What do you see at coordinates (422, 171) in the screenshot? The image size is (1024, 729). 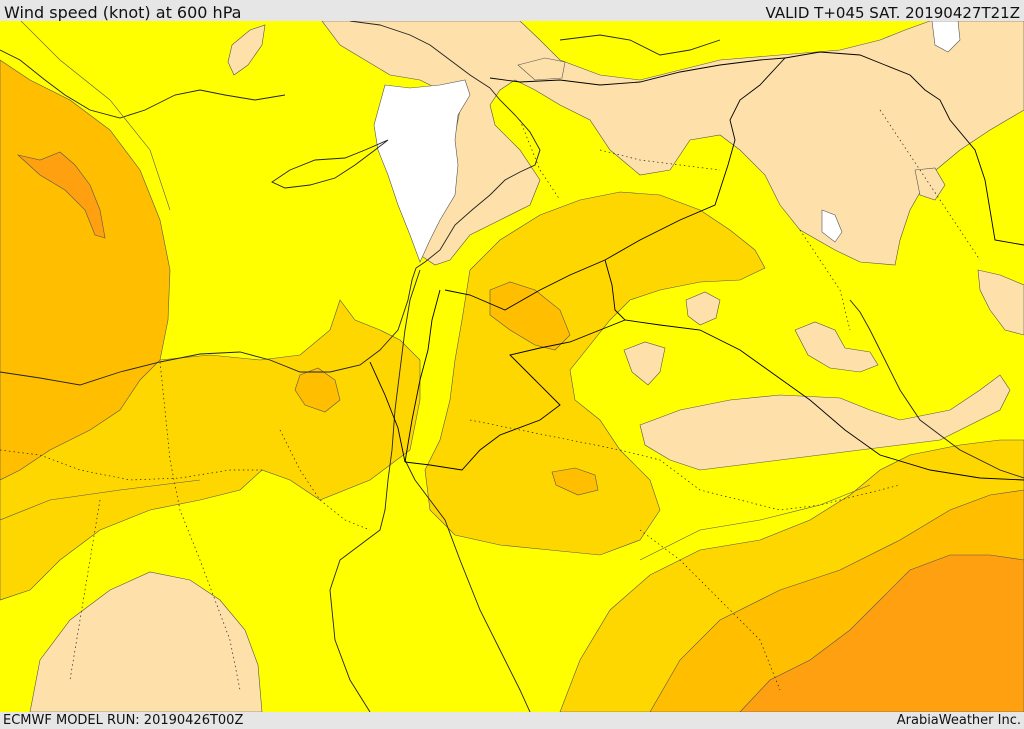 I see `calm-zone` at bounding box center [422, 171].